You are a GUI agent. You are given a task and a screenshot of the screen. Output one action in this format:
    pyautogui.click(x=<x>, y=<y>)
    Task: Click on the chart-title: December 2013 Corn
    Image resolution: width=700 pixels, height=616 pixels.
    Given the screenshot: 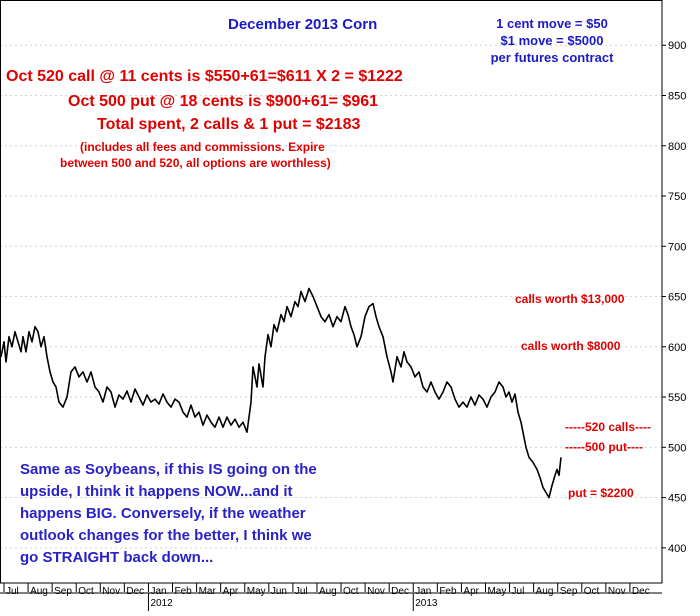 What is the action you would take?
    pyautogui.click(x=303, y=24)
    